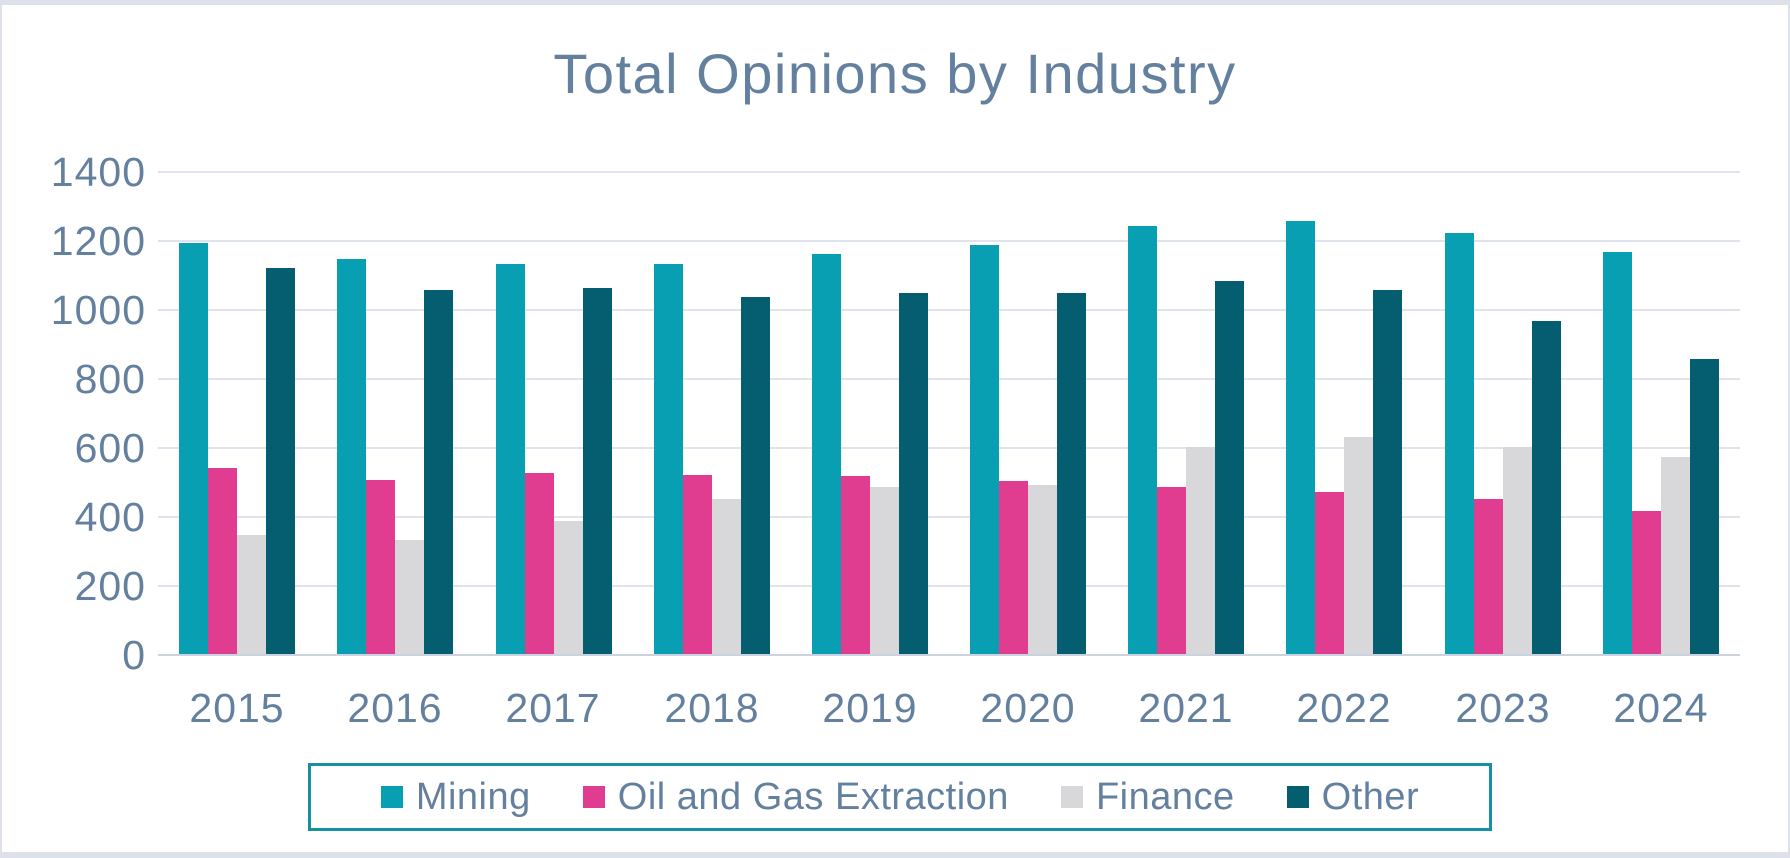  I want to click on y-axis-tick-label-400: 400, so click(110, 517).